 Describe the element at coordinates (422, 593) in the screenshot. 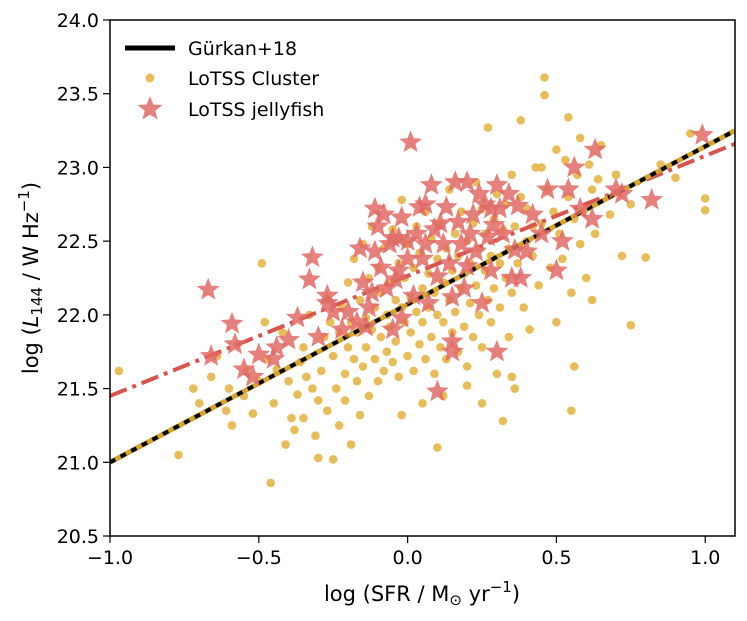

I see `x-axis-label: log (SFR / M⊙ yr−1)` at that location.